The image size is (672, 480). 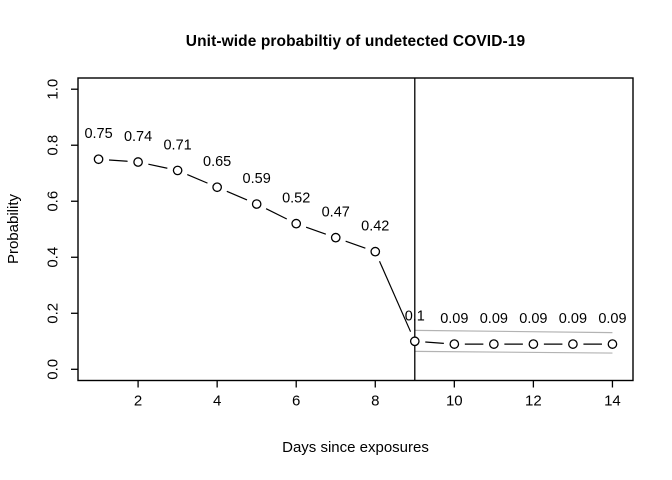 I want to click on y-tick-label: 0.4, so click(x=52, y=257).